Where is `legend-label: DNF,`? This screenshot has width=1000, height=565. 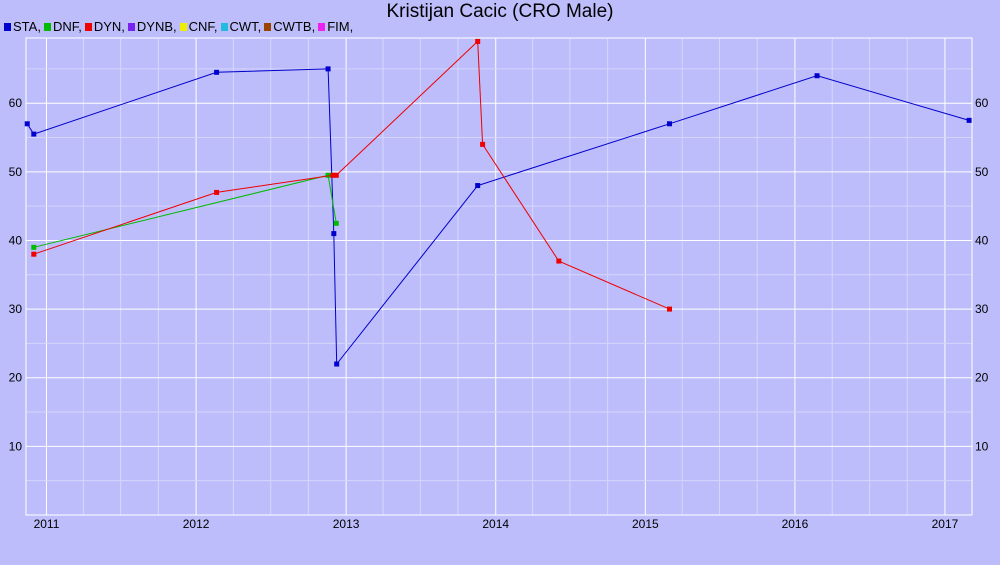
legend-label: DNF, is located at coordinates (67, 26).